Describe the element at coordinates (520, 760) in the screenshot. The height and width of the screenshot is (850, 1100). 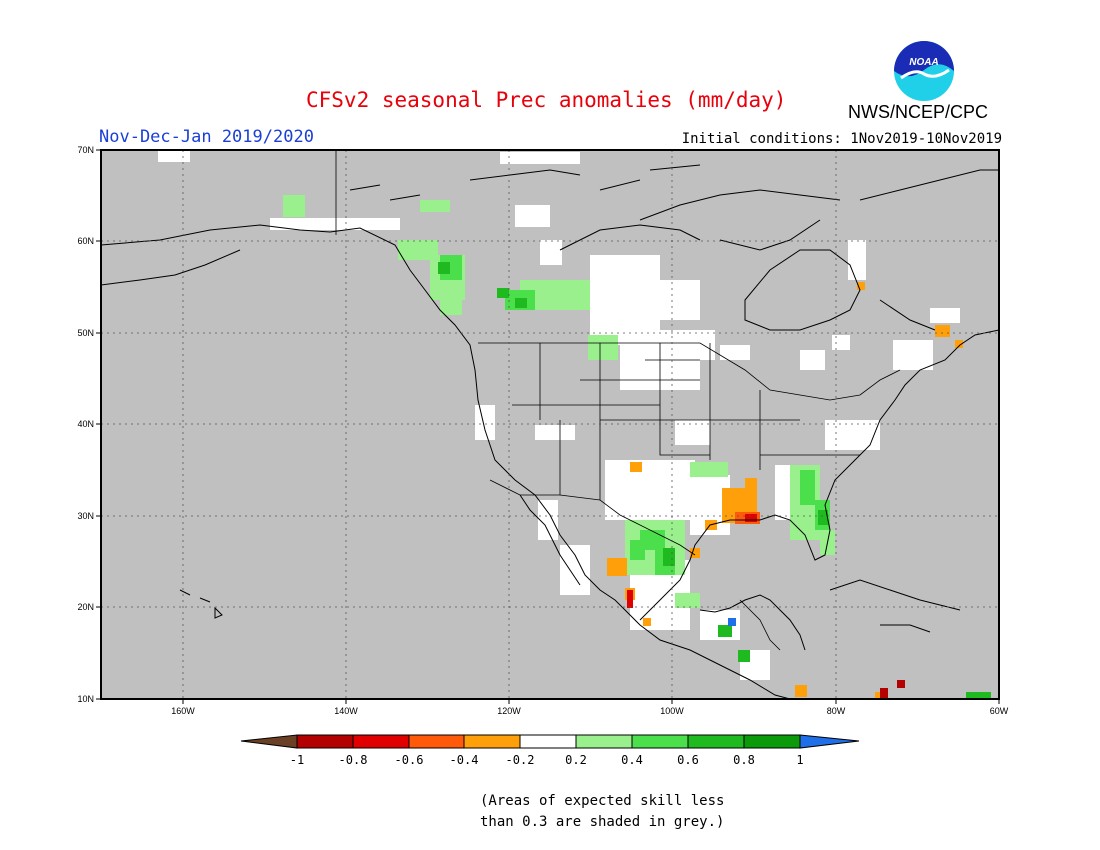
I see `colorbar-label: -0.2` at that location.